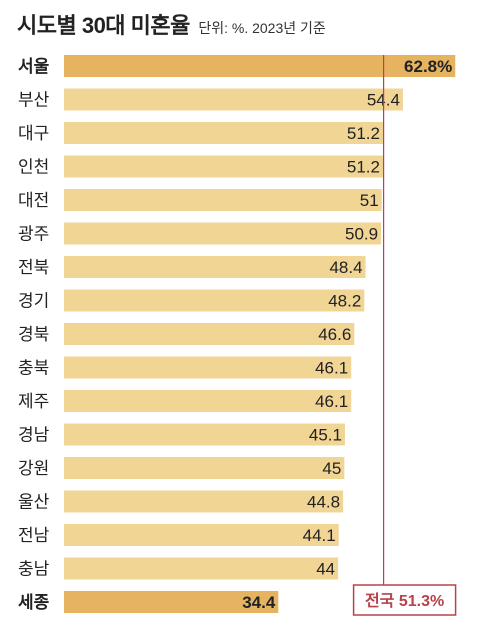 The width and height of the screenshot is (480, 618). I want to click on value-label: 48.4, so click(345, 267).